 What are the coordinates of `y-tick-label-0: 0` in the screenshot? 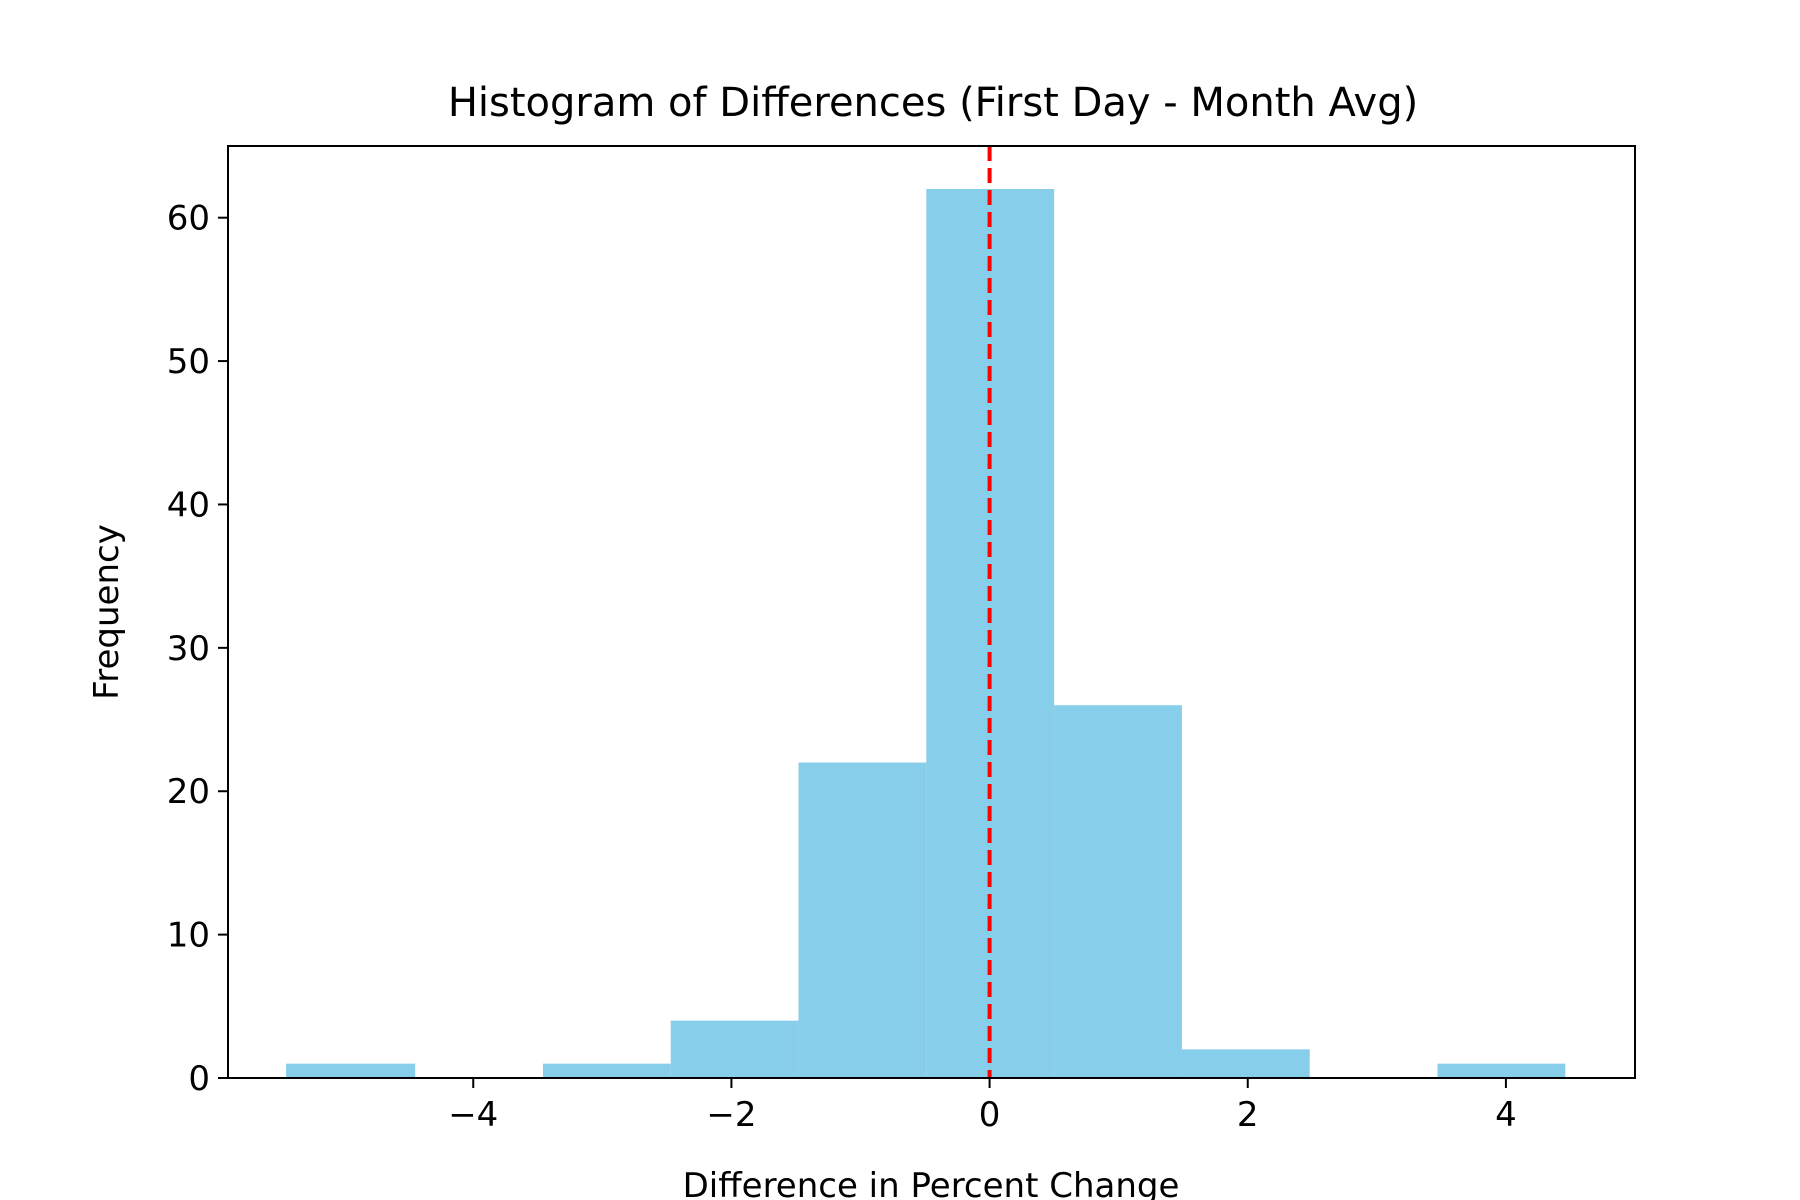 It's located at (199, 1079).